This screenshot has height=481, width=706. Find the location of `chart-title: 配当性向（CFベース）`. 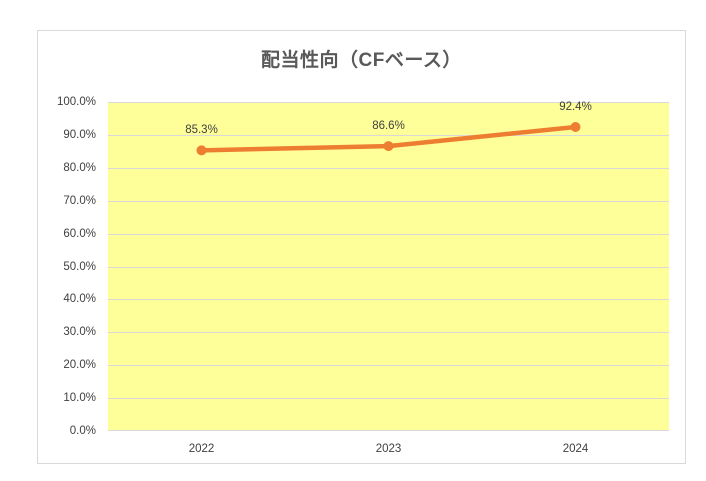

chart-title: 配当性向（CFベース） is located at coordinates (361, 60).